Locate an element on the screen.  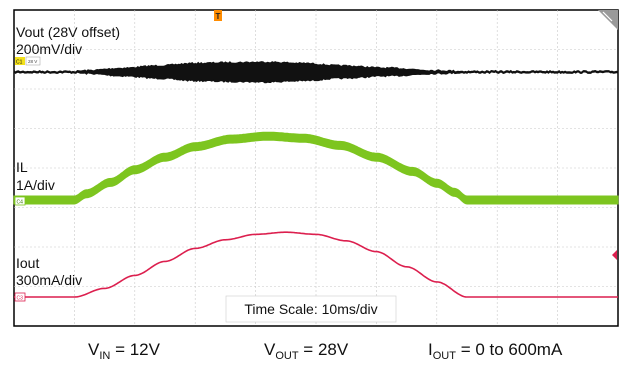
svg-text: C1 is located at coordinates (19, 63).